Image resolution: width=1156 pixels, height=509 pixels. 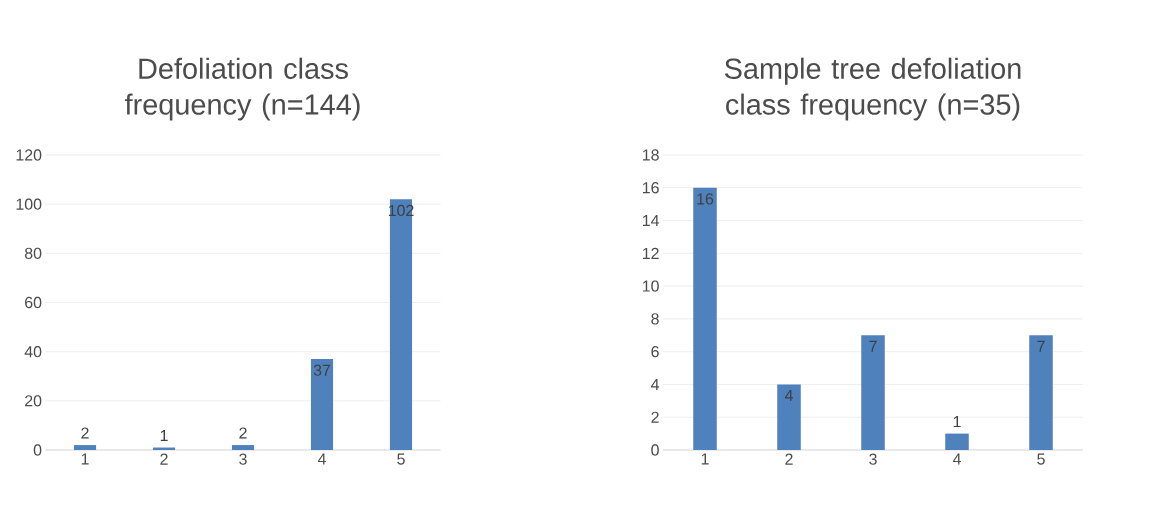 I want to click on data-label: 4, so click(x=788, y=395).